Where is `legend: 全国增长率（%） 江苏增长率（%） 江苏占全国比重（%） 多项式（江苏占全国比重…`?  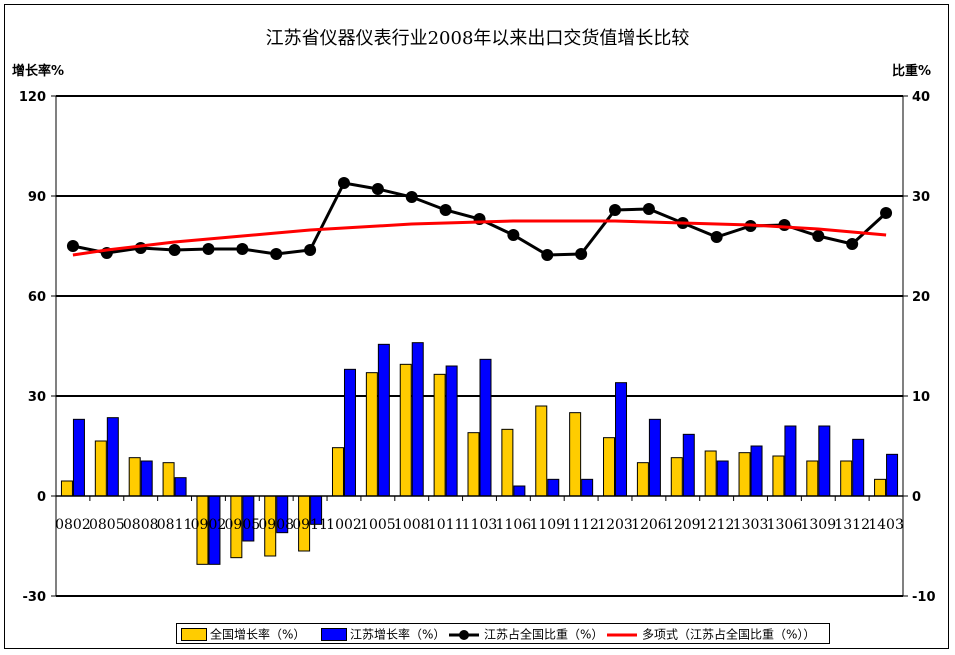
legend: 全国增长率（%） 江苏增长率（%） 江苏占全国比重（%） 多项式（江苏占全国比重… is located at coordinates (503, 633).